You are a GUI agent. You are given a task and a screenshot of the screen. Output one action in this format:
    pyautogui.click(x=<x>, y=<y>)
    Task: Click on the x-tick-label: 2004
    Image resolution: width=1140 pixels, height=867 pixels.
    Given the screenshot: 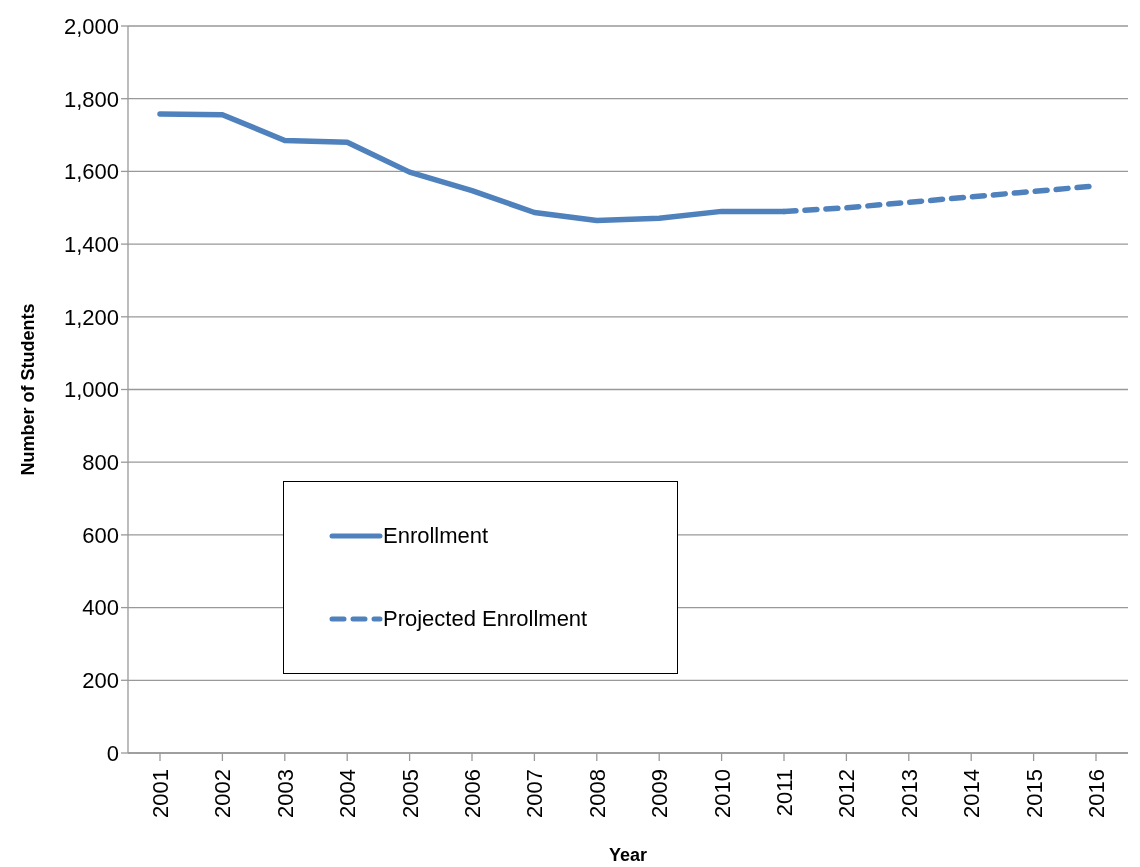 What is the action you would take?
    pyautogui.click(x=348, y=793)
    